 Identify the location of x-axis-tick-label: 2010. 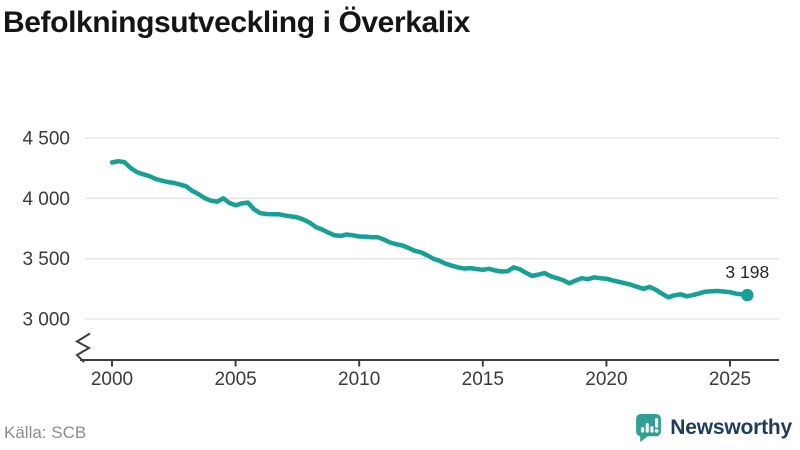
(359, 379).